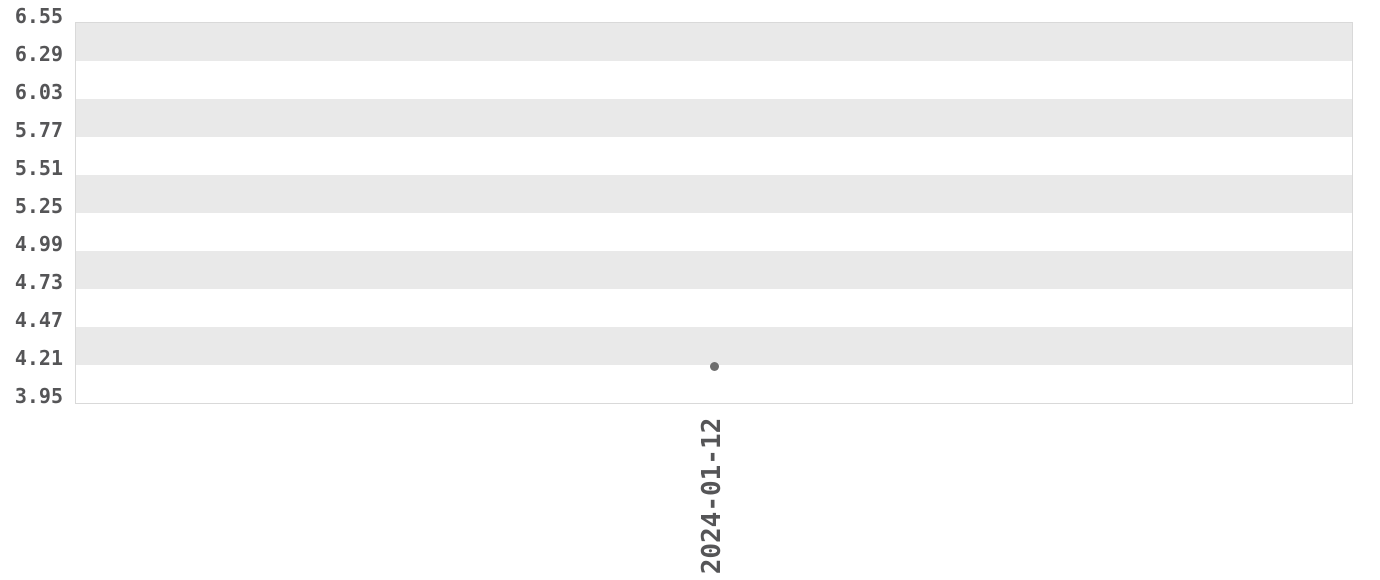 Image resolution: width=1380 pixels, height=580 pixels. Describe the element at coordinates (38, 396) in the screenshot. I see `y-tick-label: 3.95` at that location.